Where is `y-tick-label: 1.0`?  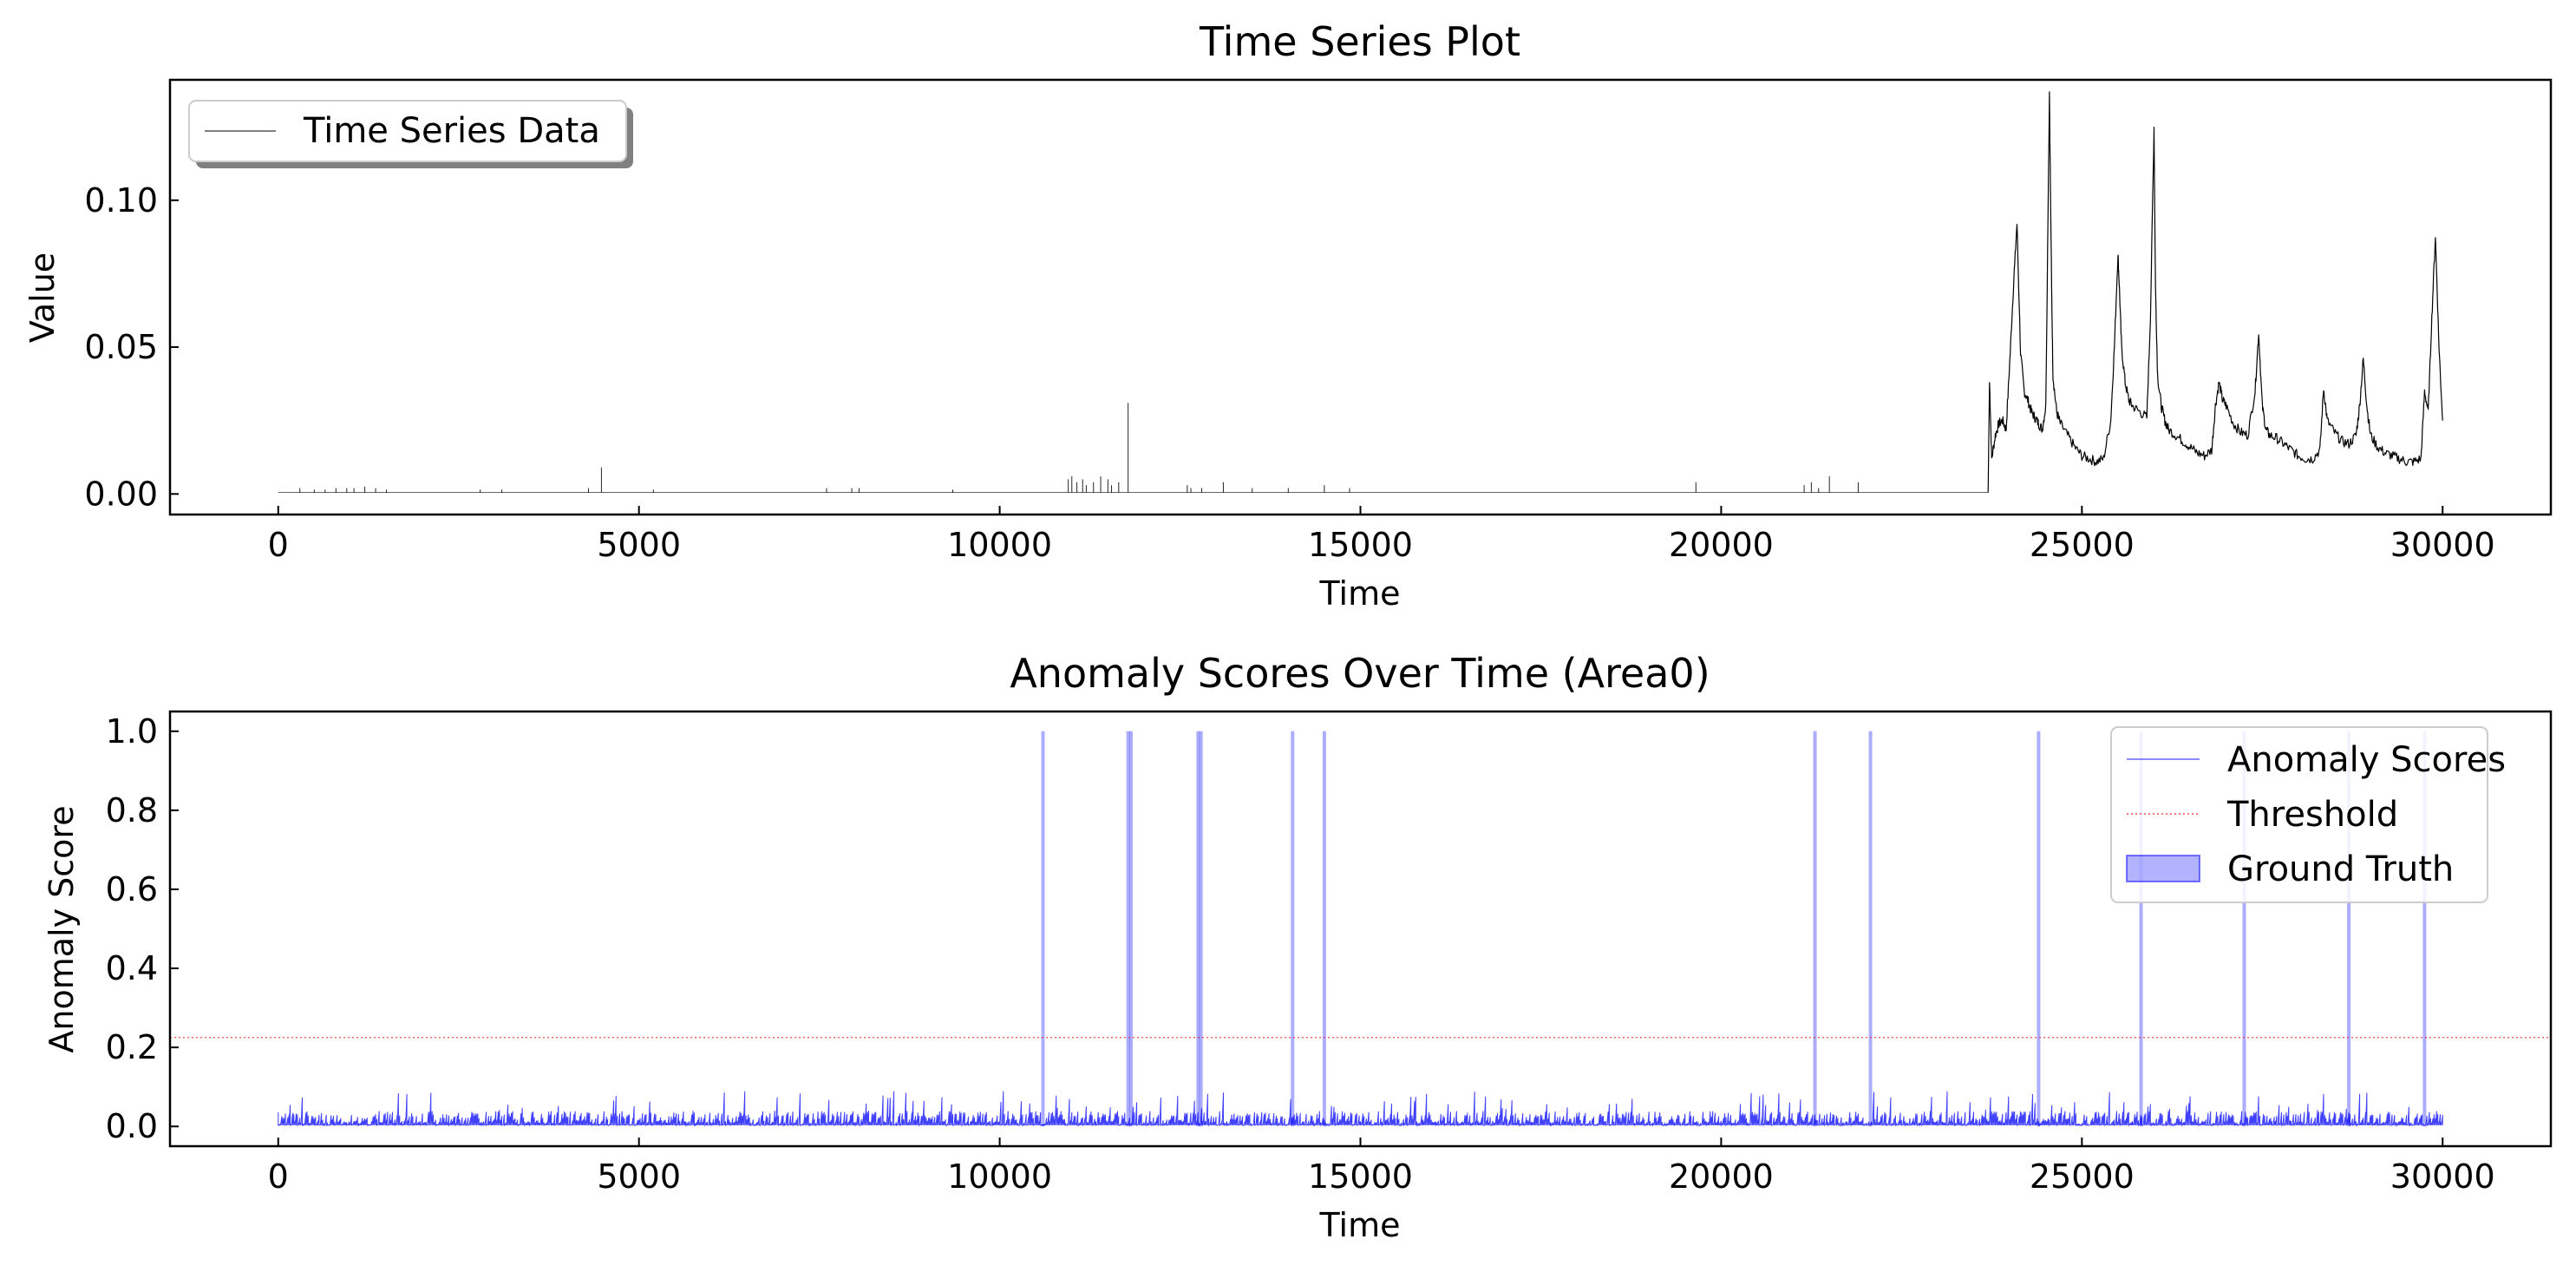
y-tick-label: 1.0 is located at coordinates (132, 731).